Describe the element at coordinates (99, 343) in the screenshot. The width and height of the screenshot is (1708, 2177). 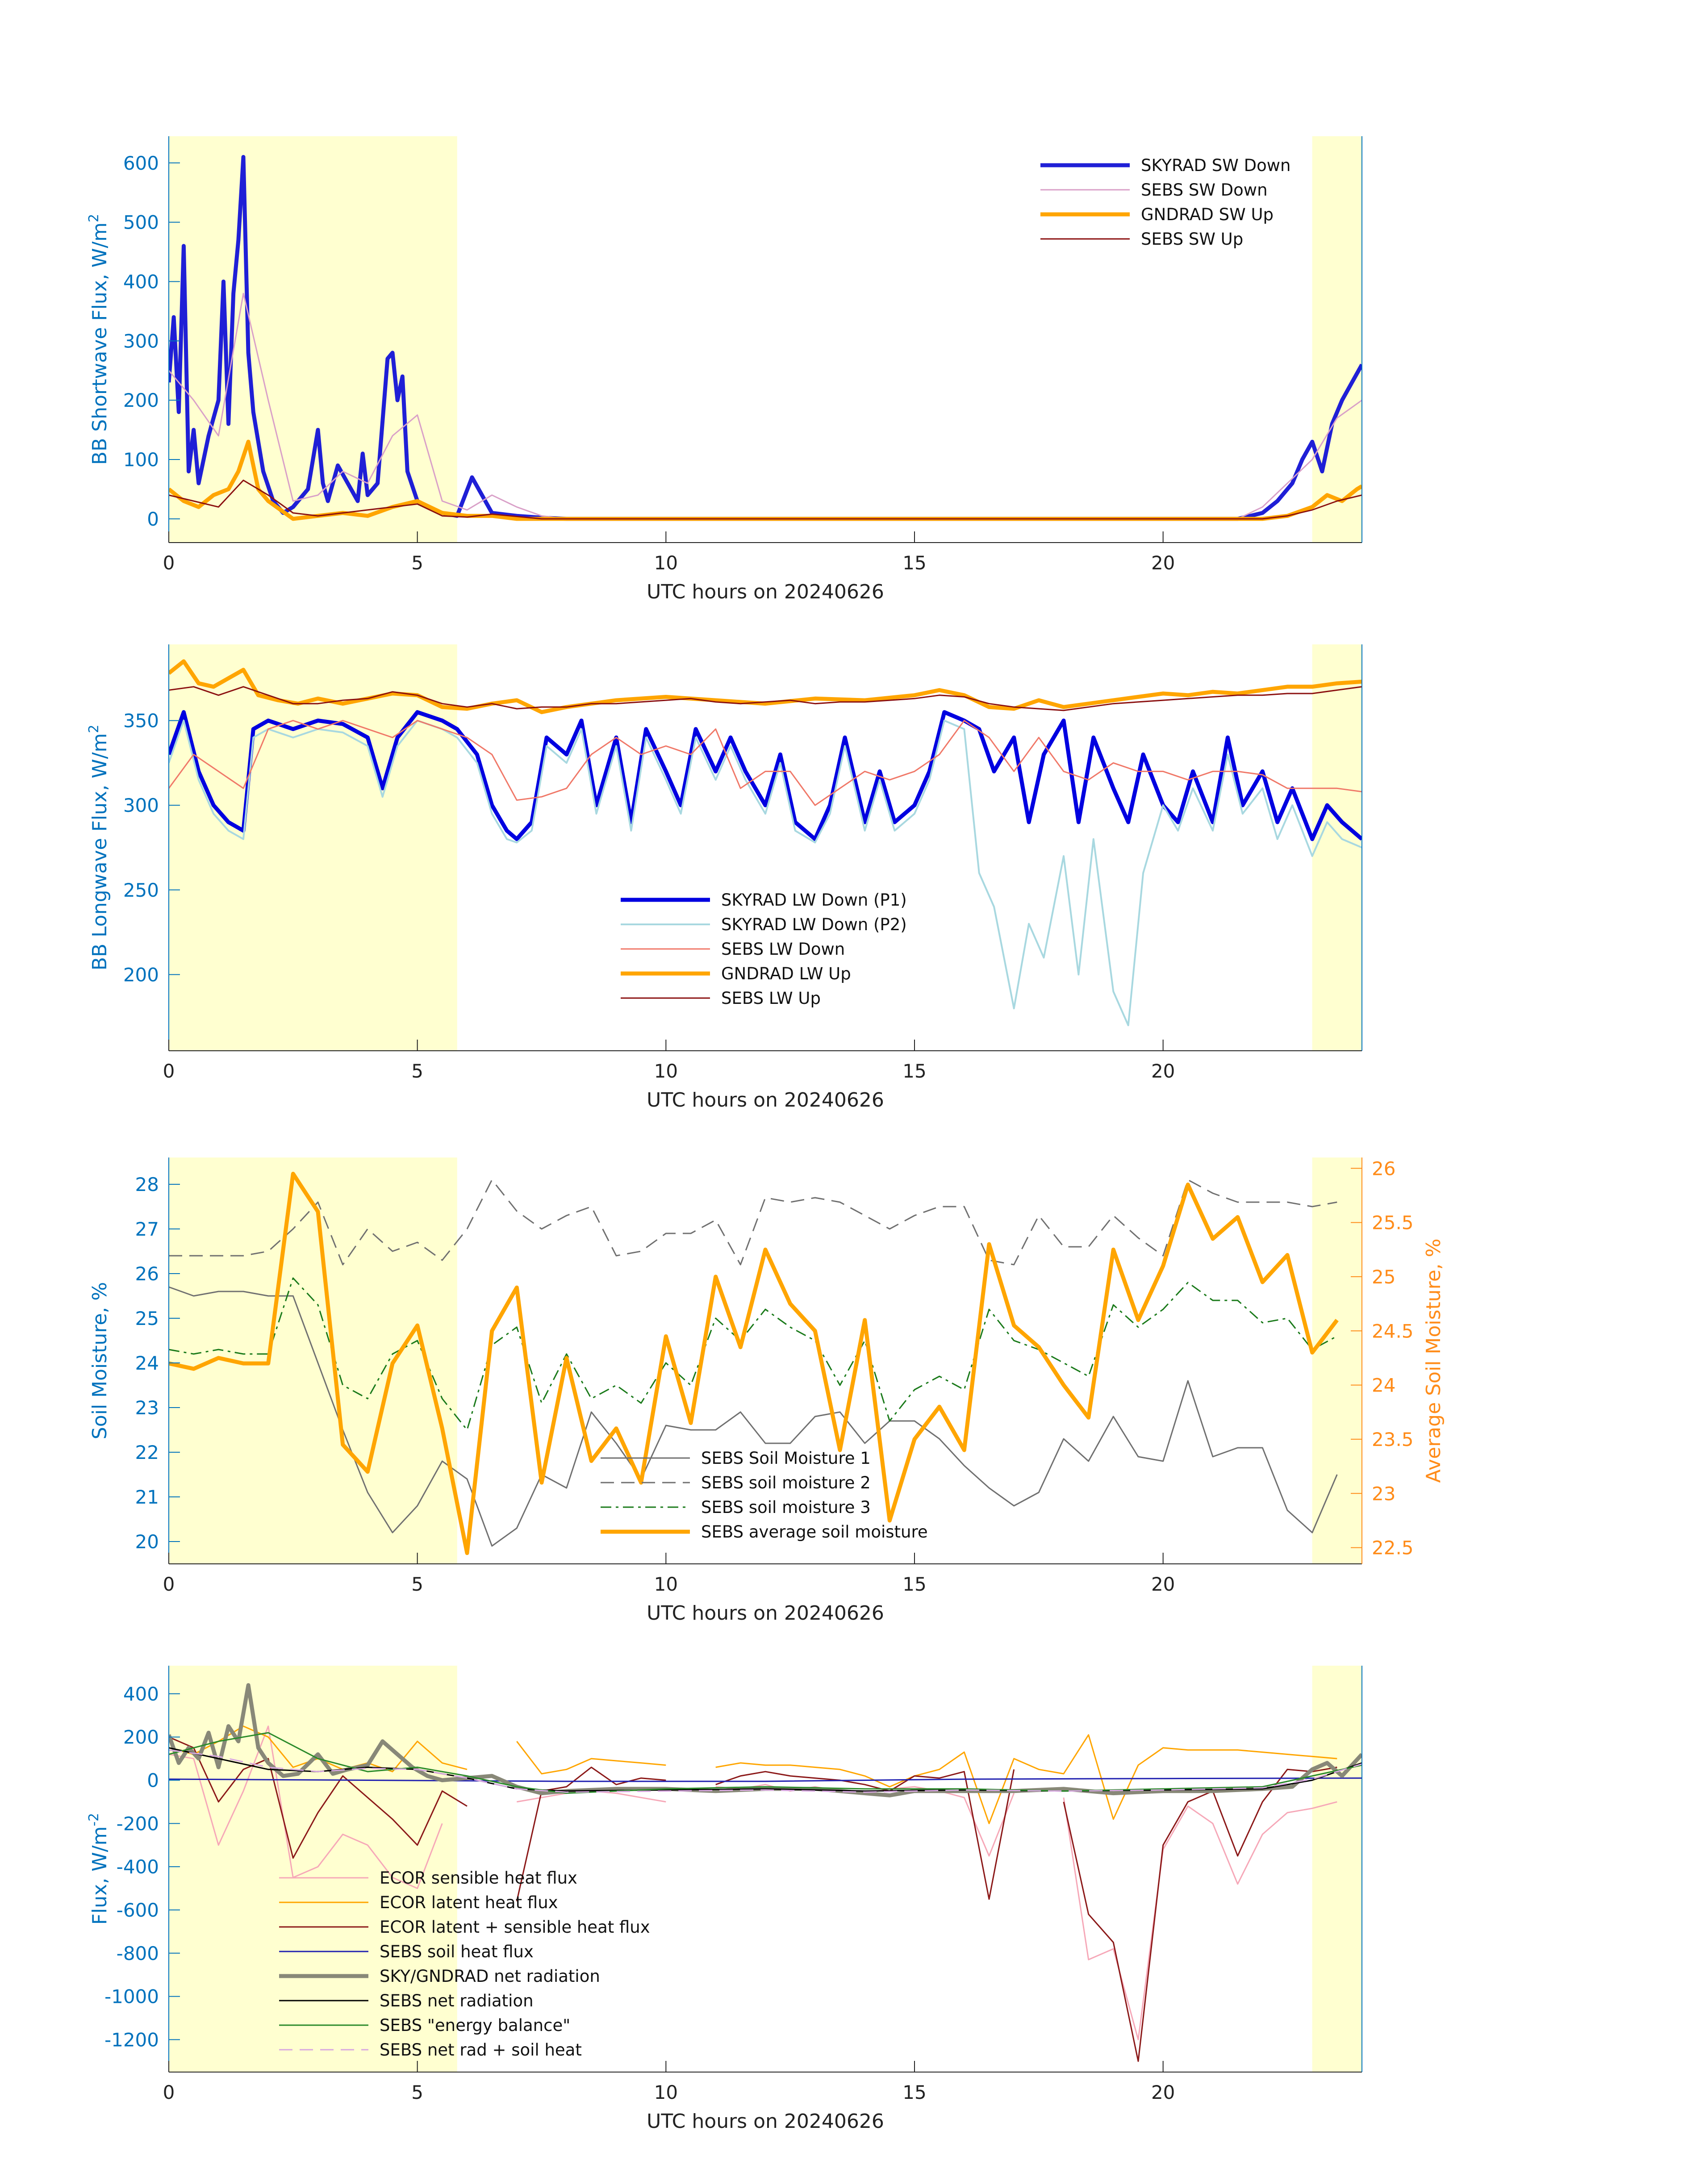
I see `y-axis-label-text: BB Shortwave Flux, W/m` at that location.